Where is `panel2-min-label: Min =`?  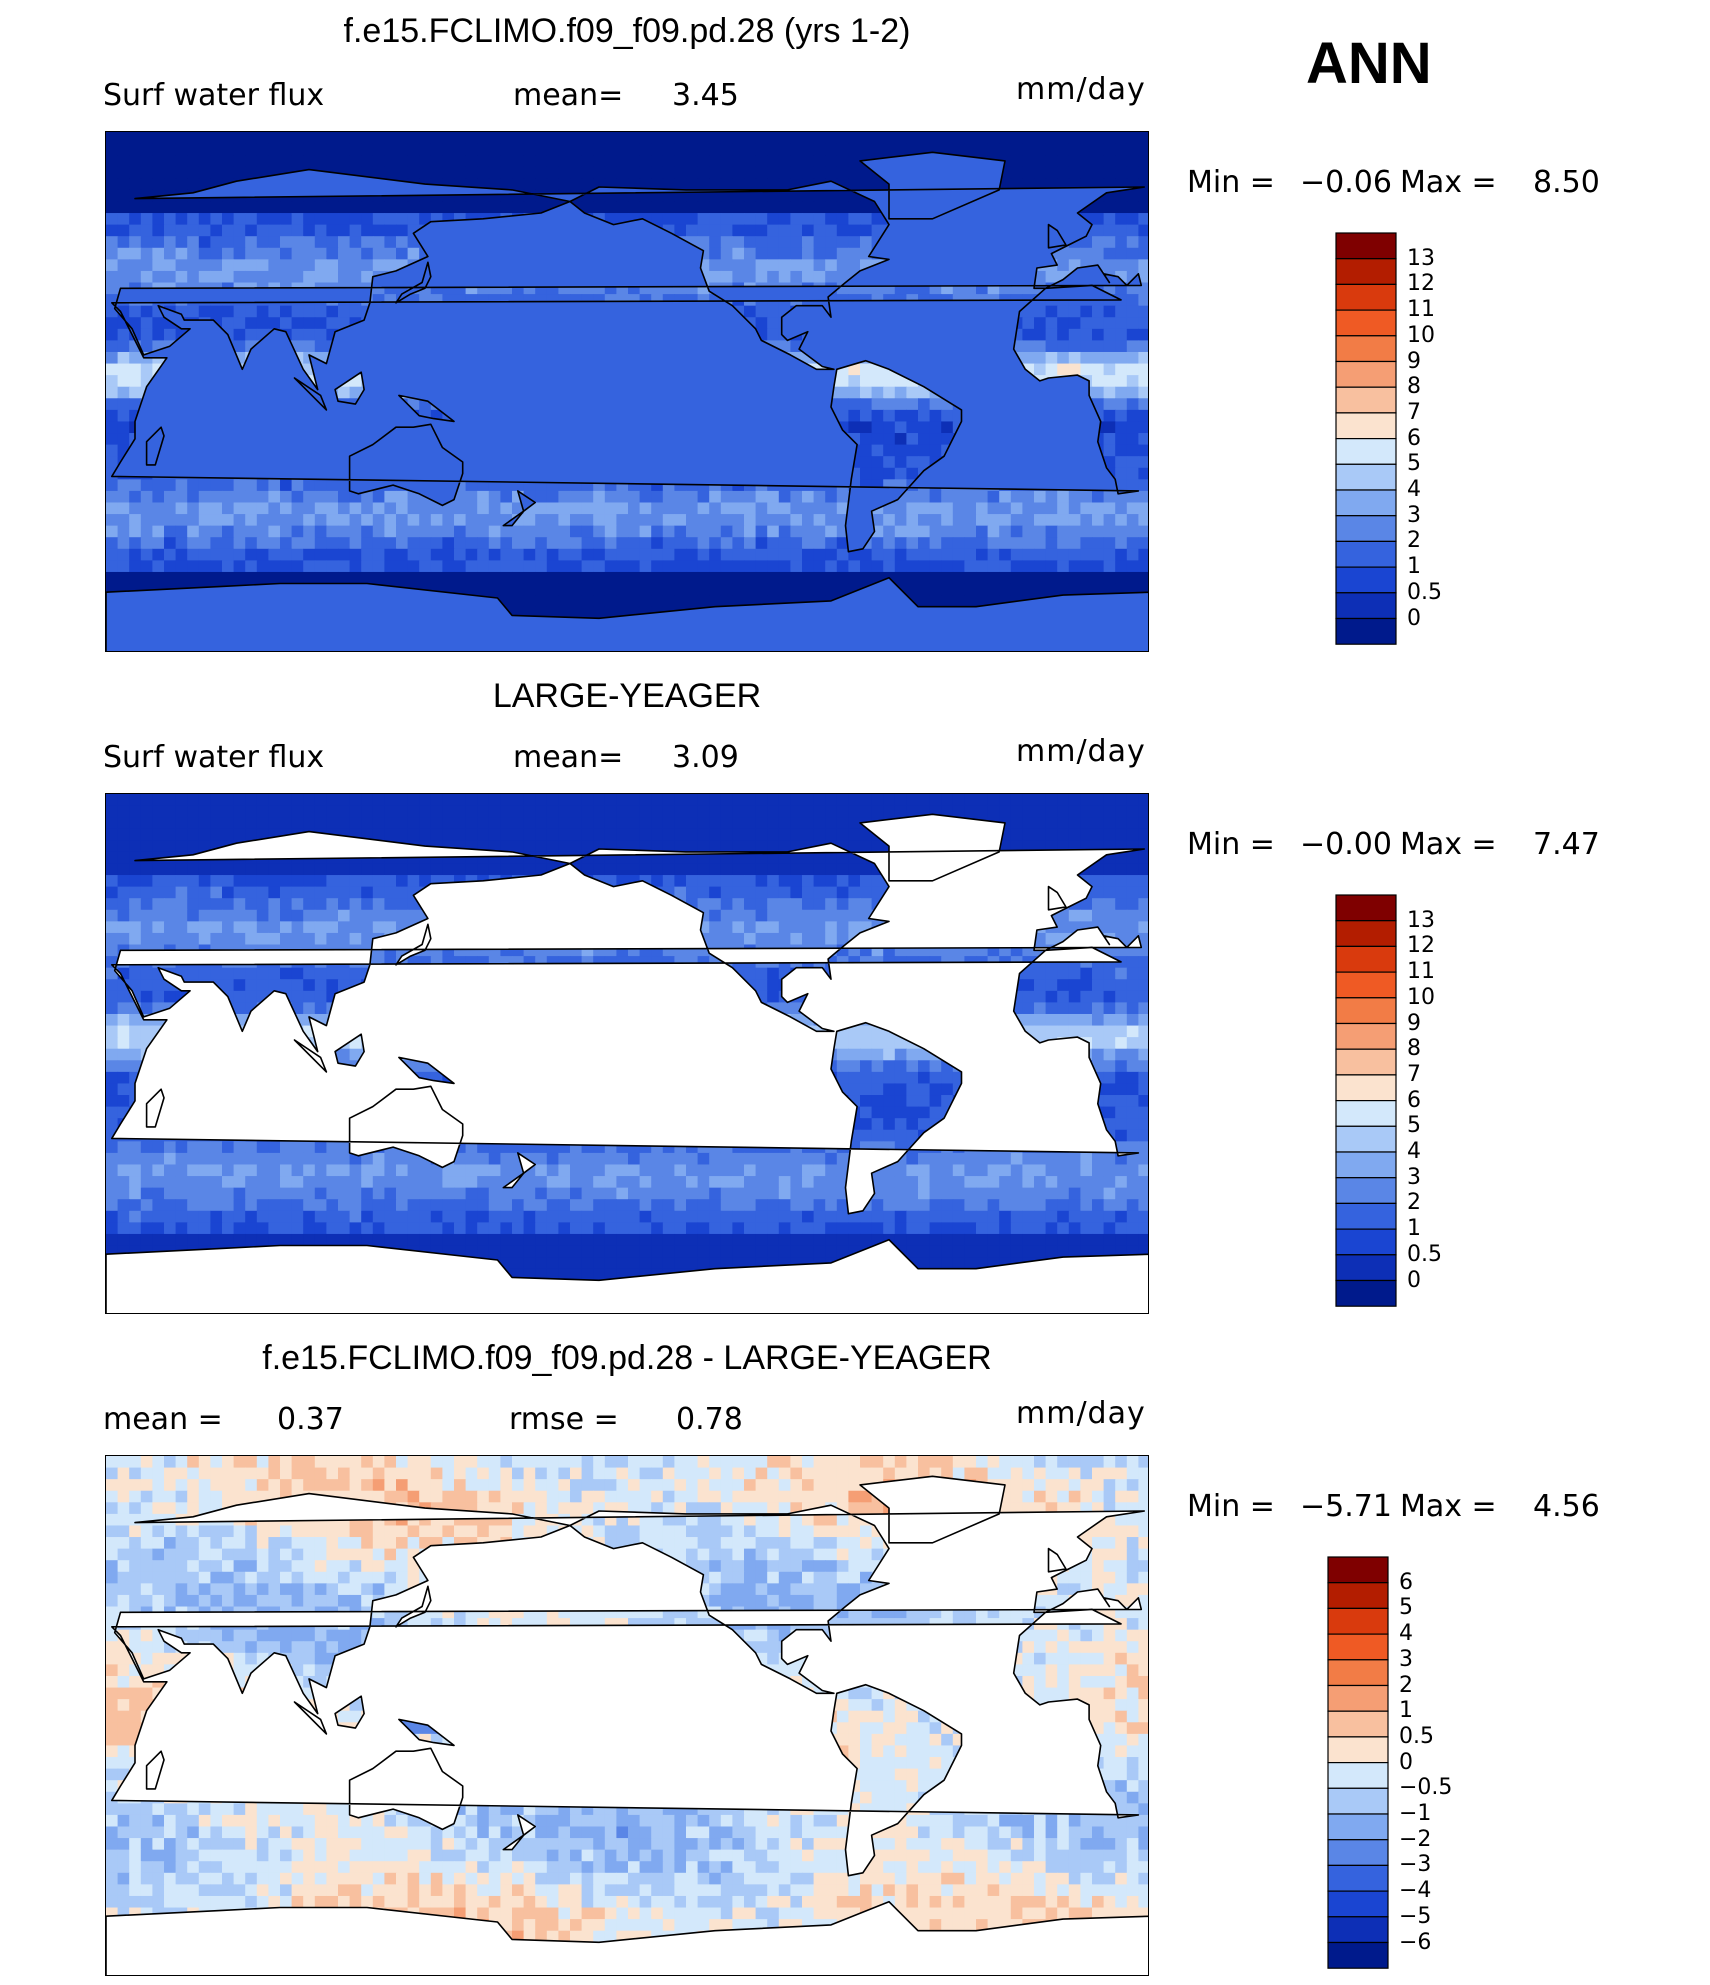
panel2-min-label: Min = is located at coordinates (1231, 844).